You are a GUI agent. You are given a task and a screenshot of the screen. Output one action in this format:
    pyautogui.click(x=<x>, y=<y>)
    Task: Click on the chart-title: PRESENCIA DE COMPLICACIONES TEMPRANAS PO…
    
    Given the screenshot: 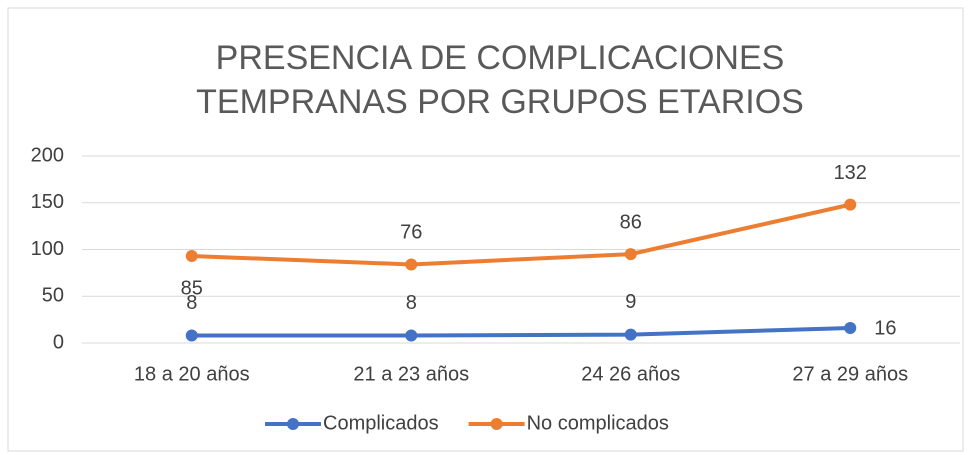 What is the action you would take?
    pyautogui.click(x=500, y=80)
    